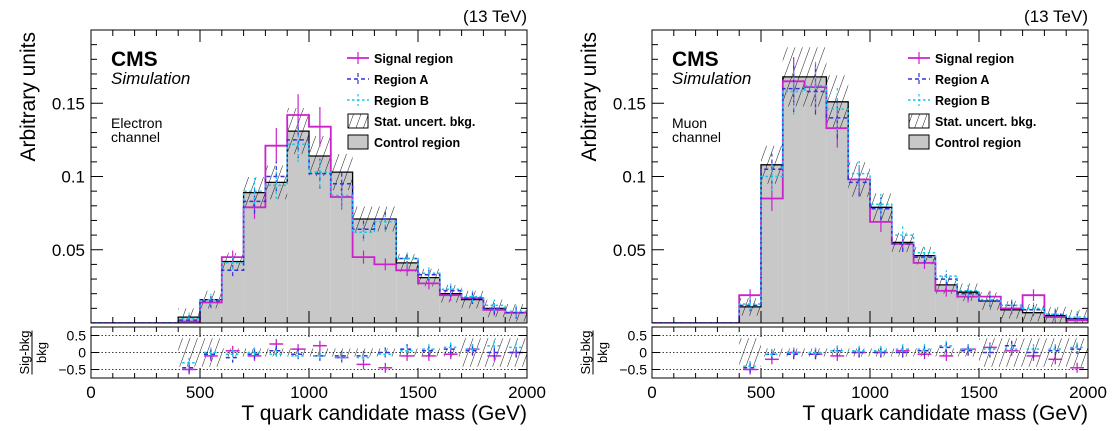 The width and height of the screenshot is (1114, 431). What do you see at coordinates (309, 355) in the screenshot?
I see `ratio-plot-area` at bounding box center [309, 355].